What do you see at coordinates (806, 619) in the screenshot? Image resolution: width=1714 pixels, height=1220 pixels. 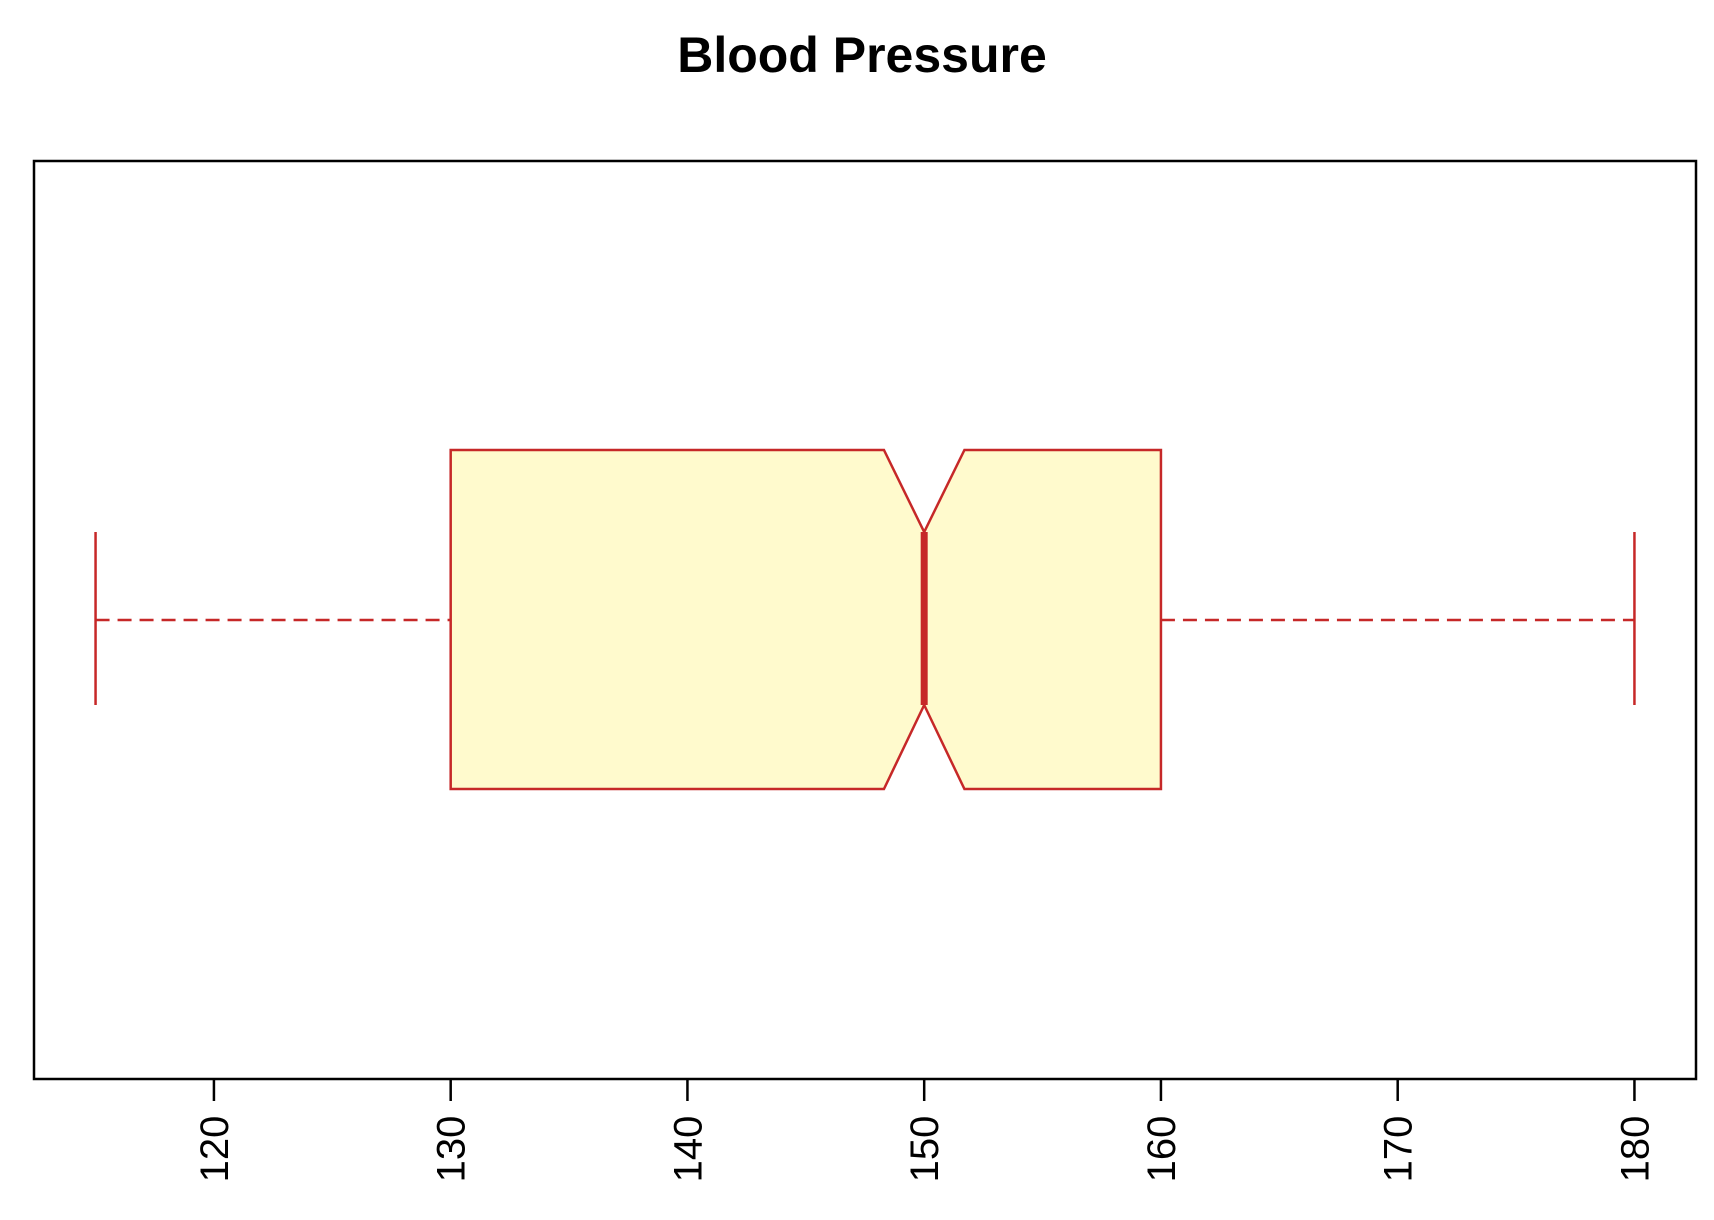 I see `box-iqr` at bounding box center [806, 619].